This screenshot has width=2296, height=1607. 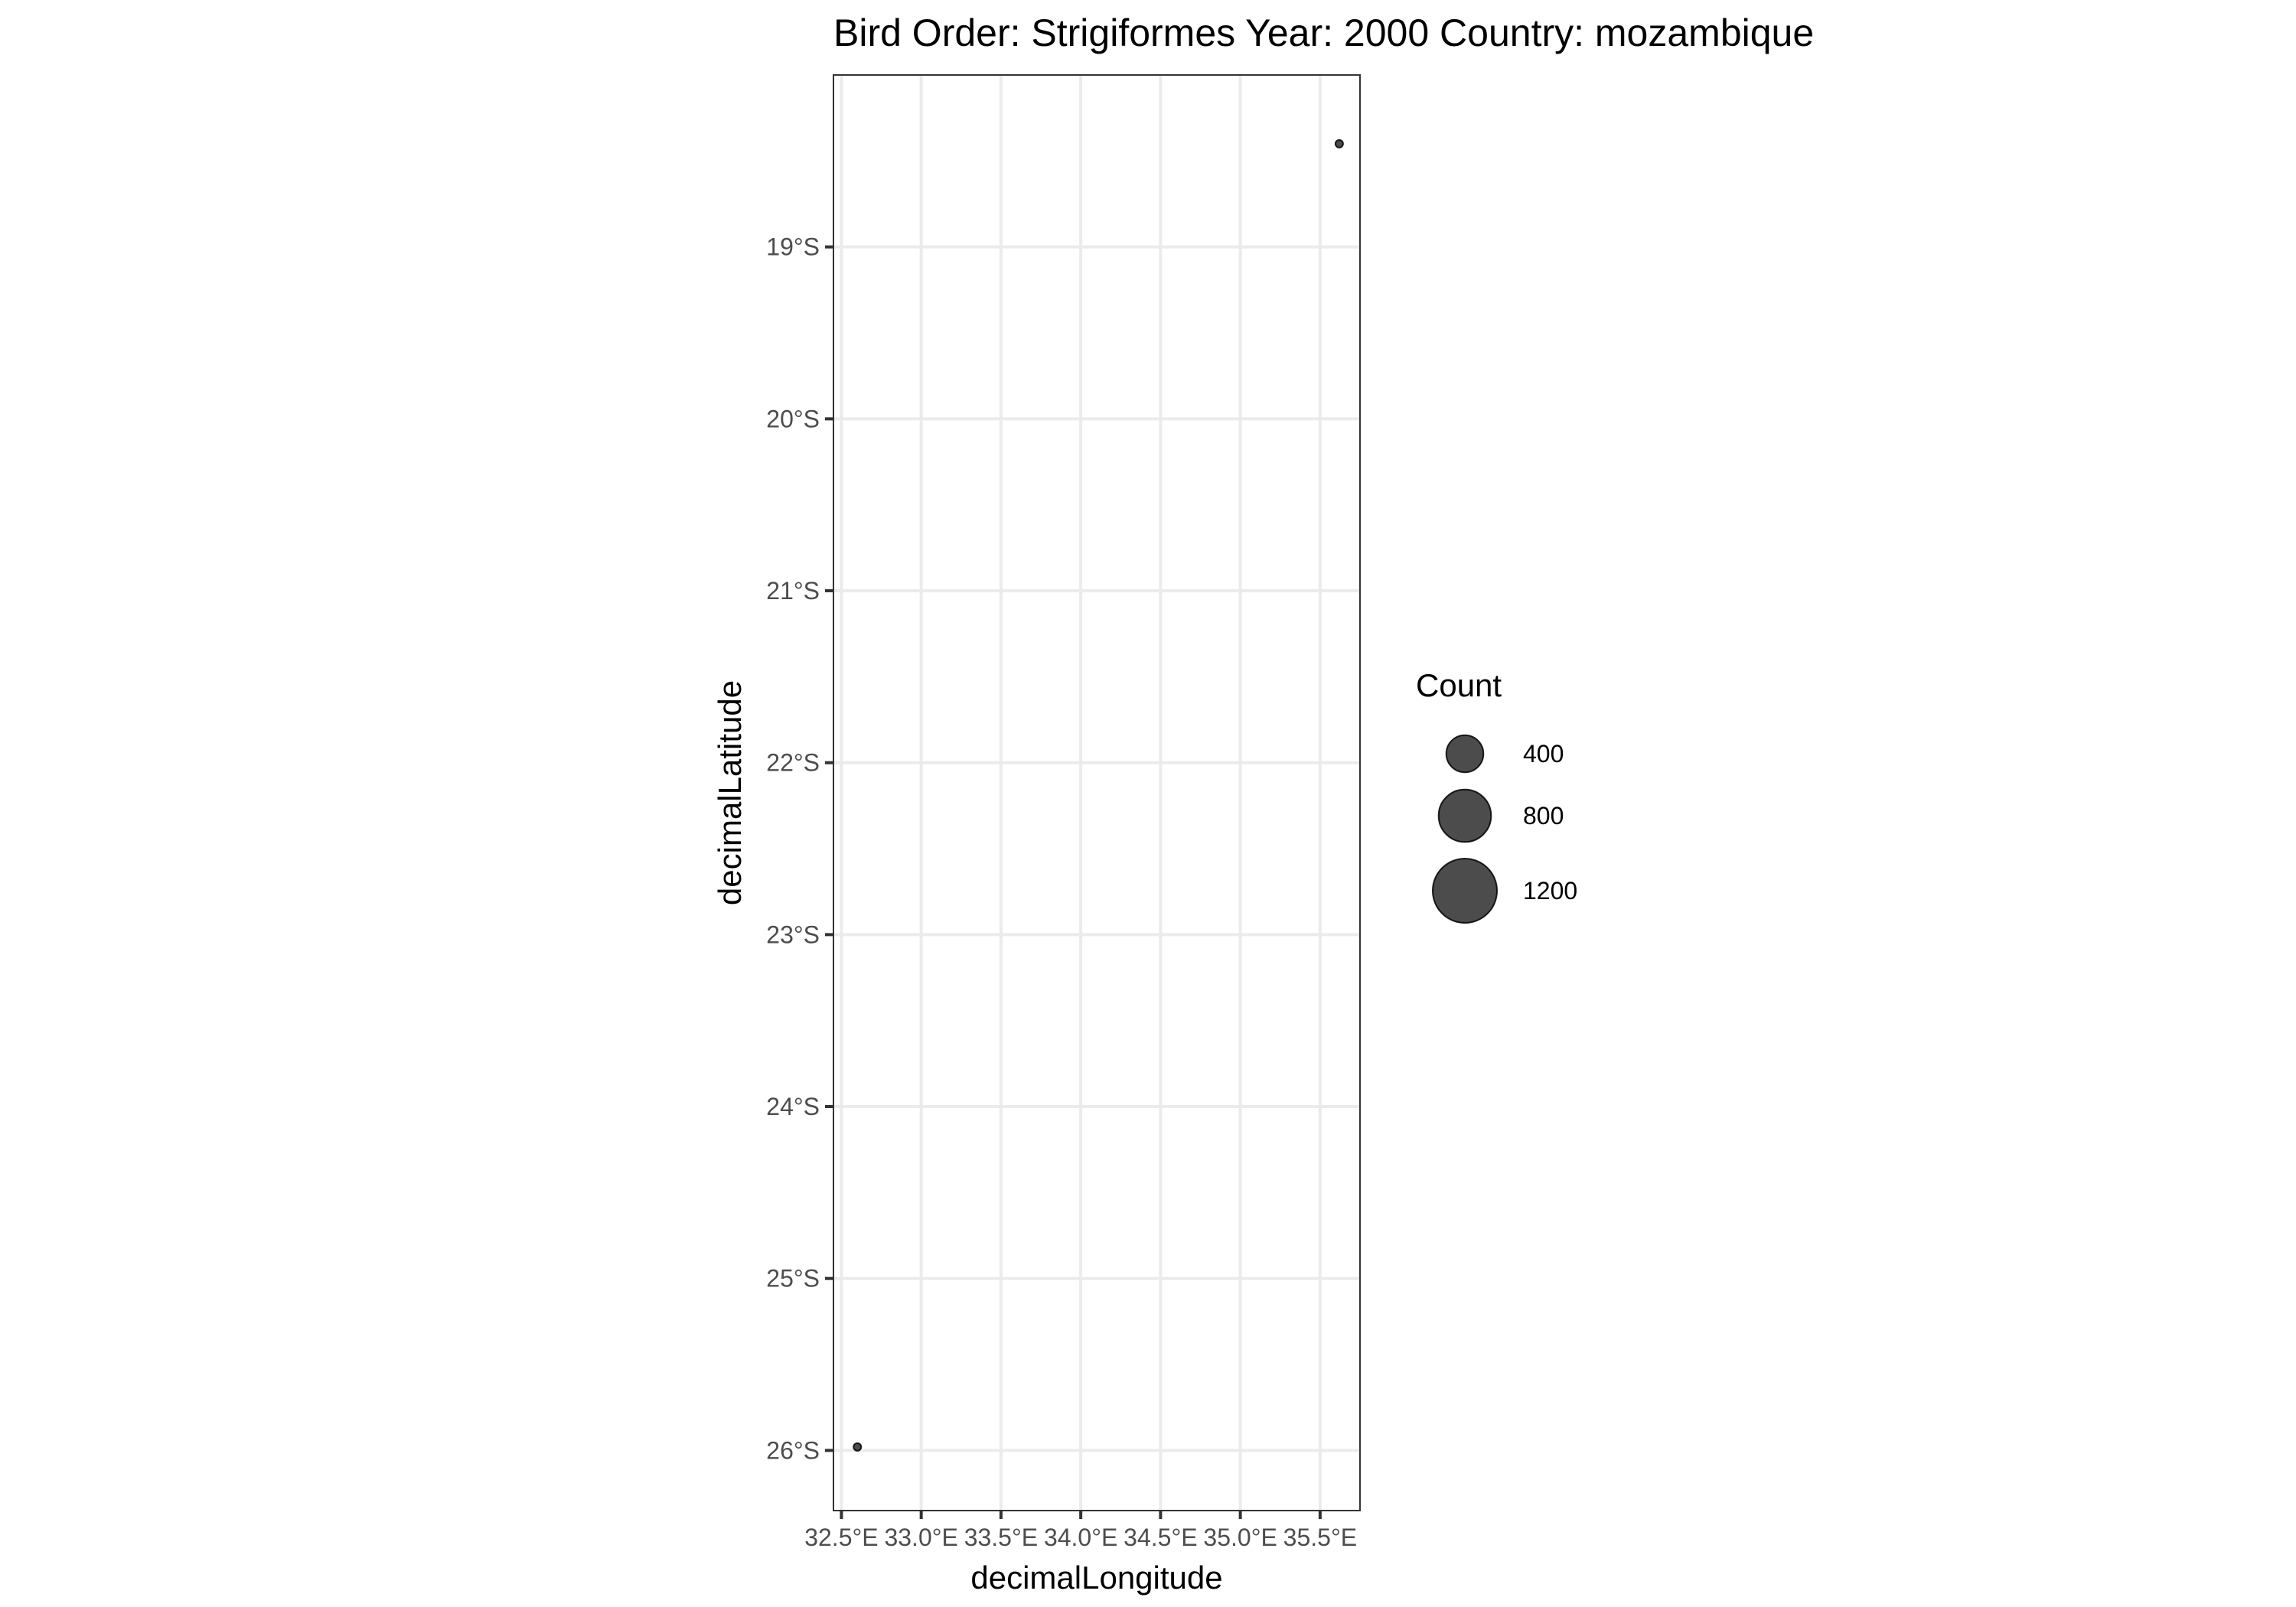 What do you see at coordinates (1504, 829) in the screenshot?
I see `legend-entries: 400 800 1200` at bounding box center [1504, 829].